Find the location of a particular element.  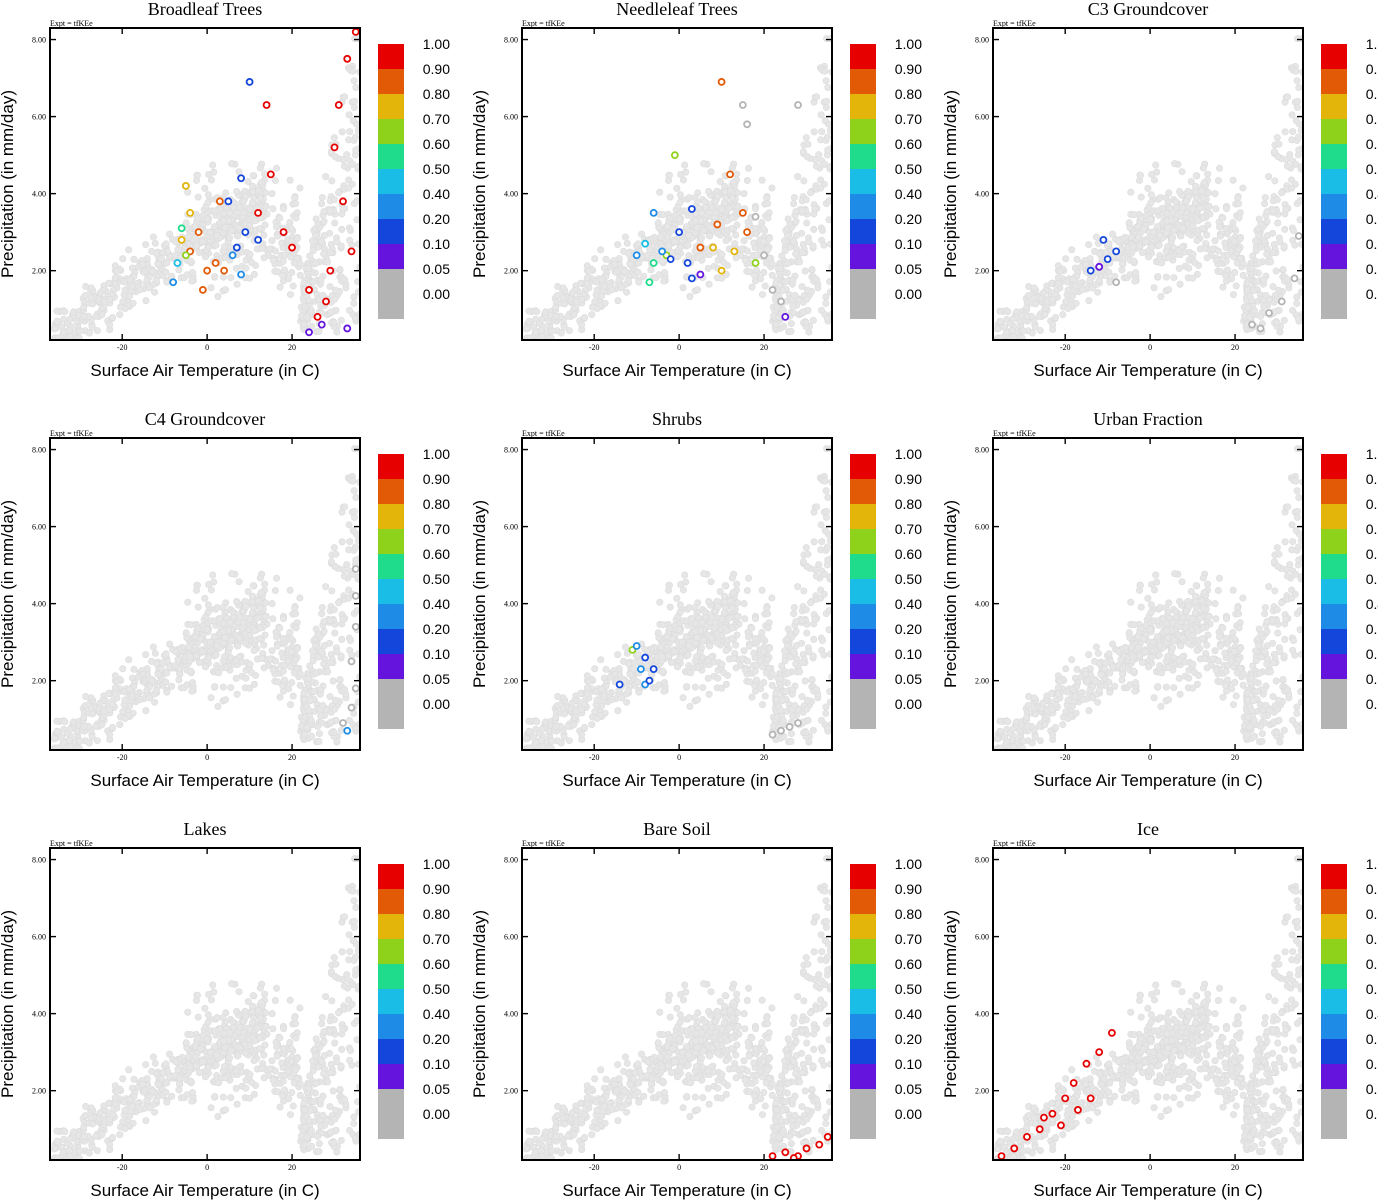

expt-label: Expt = tfKEe is located at coordinates (71, 433).